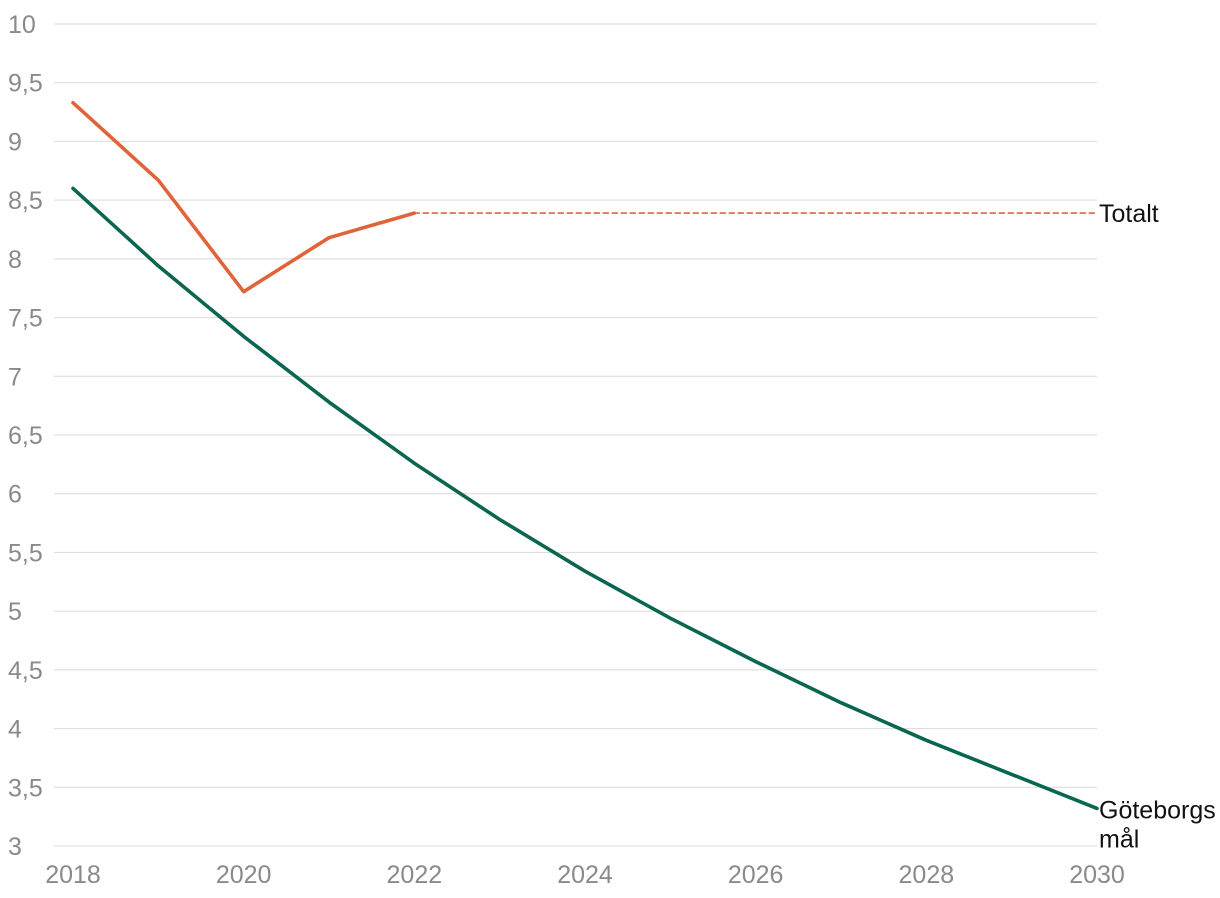  What do you see at coordinates (15, 730) in the screenshot?
I see `y-tick-label-2: 4` at bounding box center [15, 730].